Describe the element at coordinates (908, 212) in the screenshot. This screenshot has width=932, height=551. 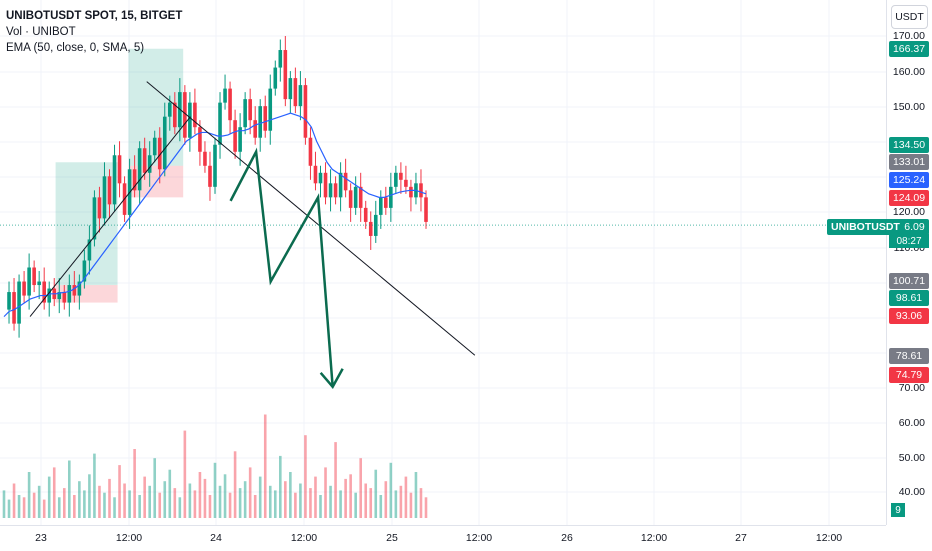
I see `price-tick: 120.00` at that location.